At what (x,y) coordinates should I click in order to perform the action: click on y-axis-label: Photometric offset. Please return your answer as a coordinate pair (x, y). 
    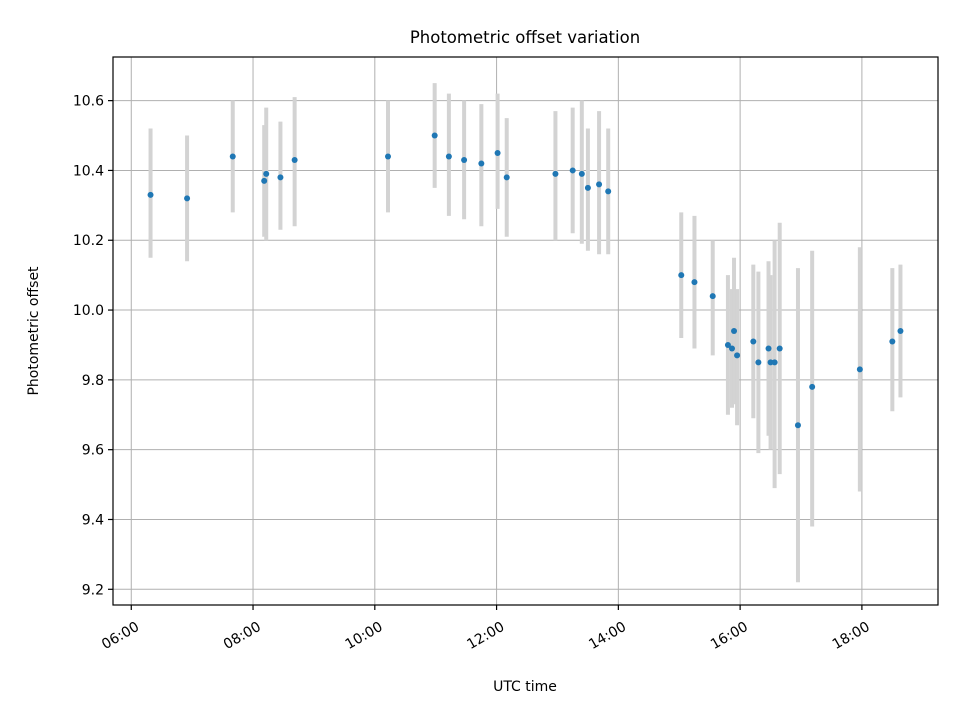
    Looking at the image, I should click on (34, 331).